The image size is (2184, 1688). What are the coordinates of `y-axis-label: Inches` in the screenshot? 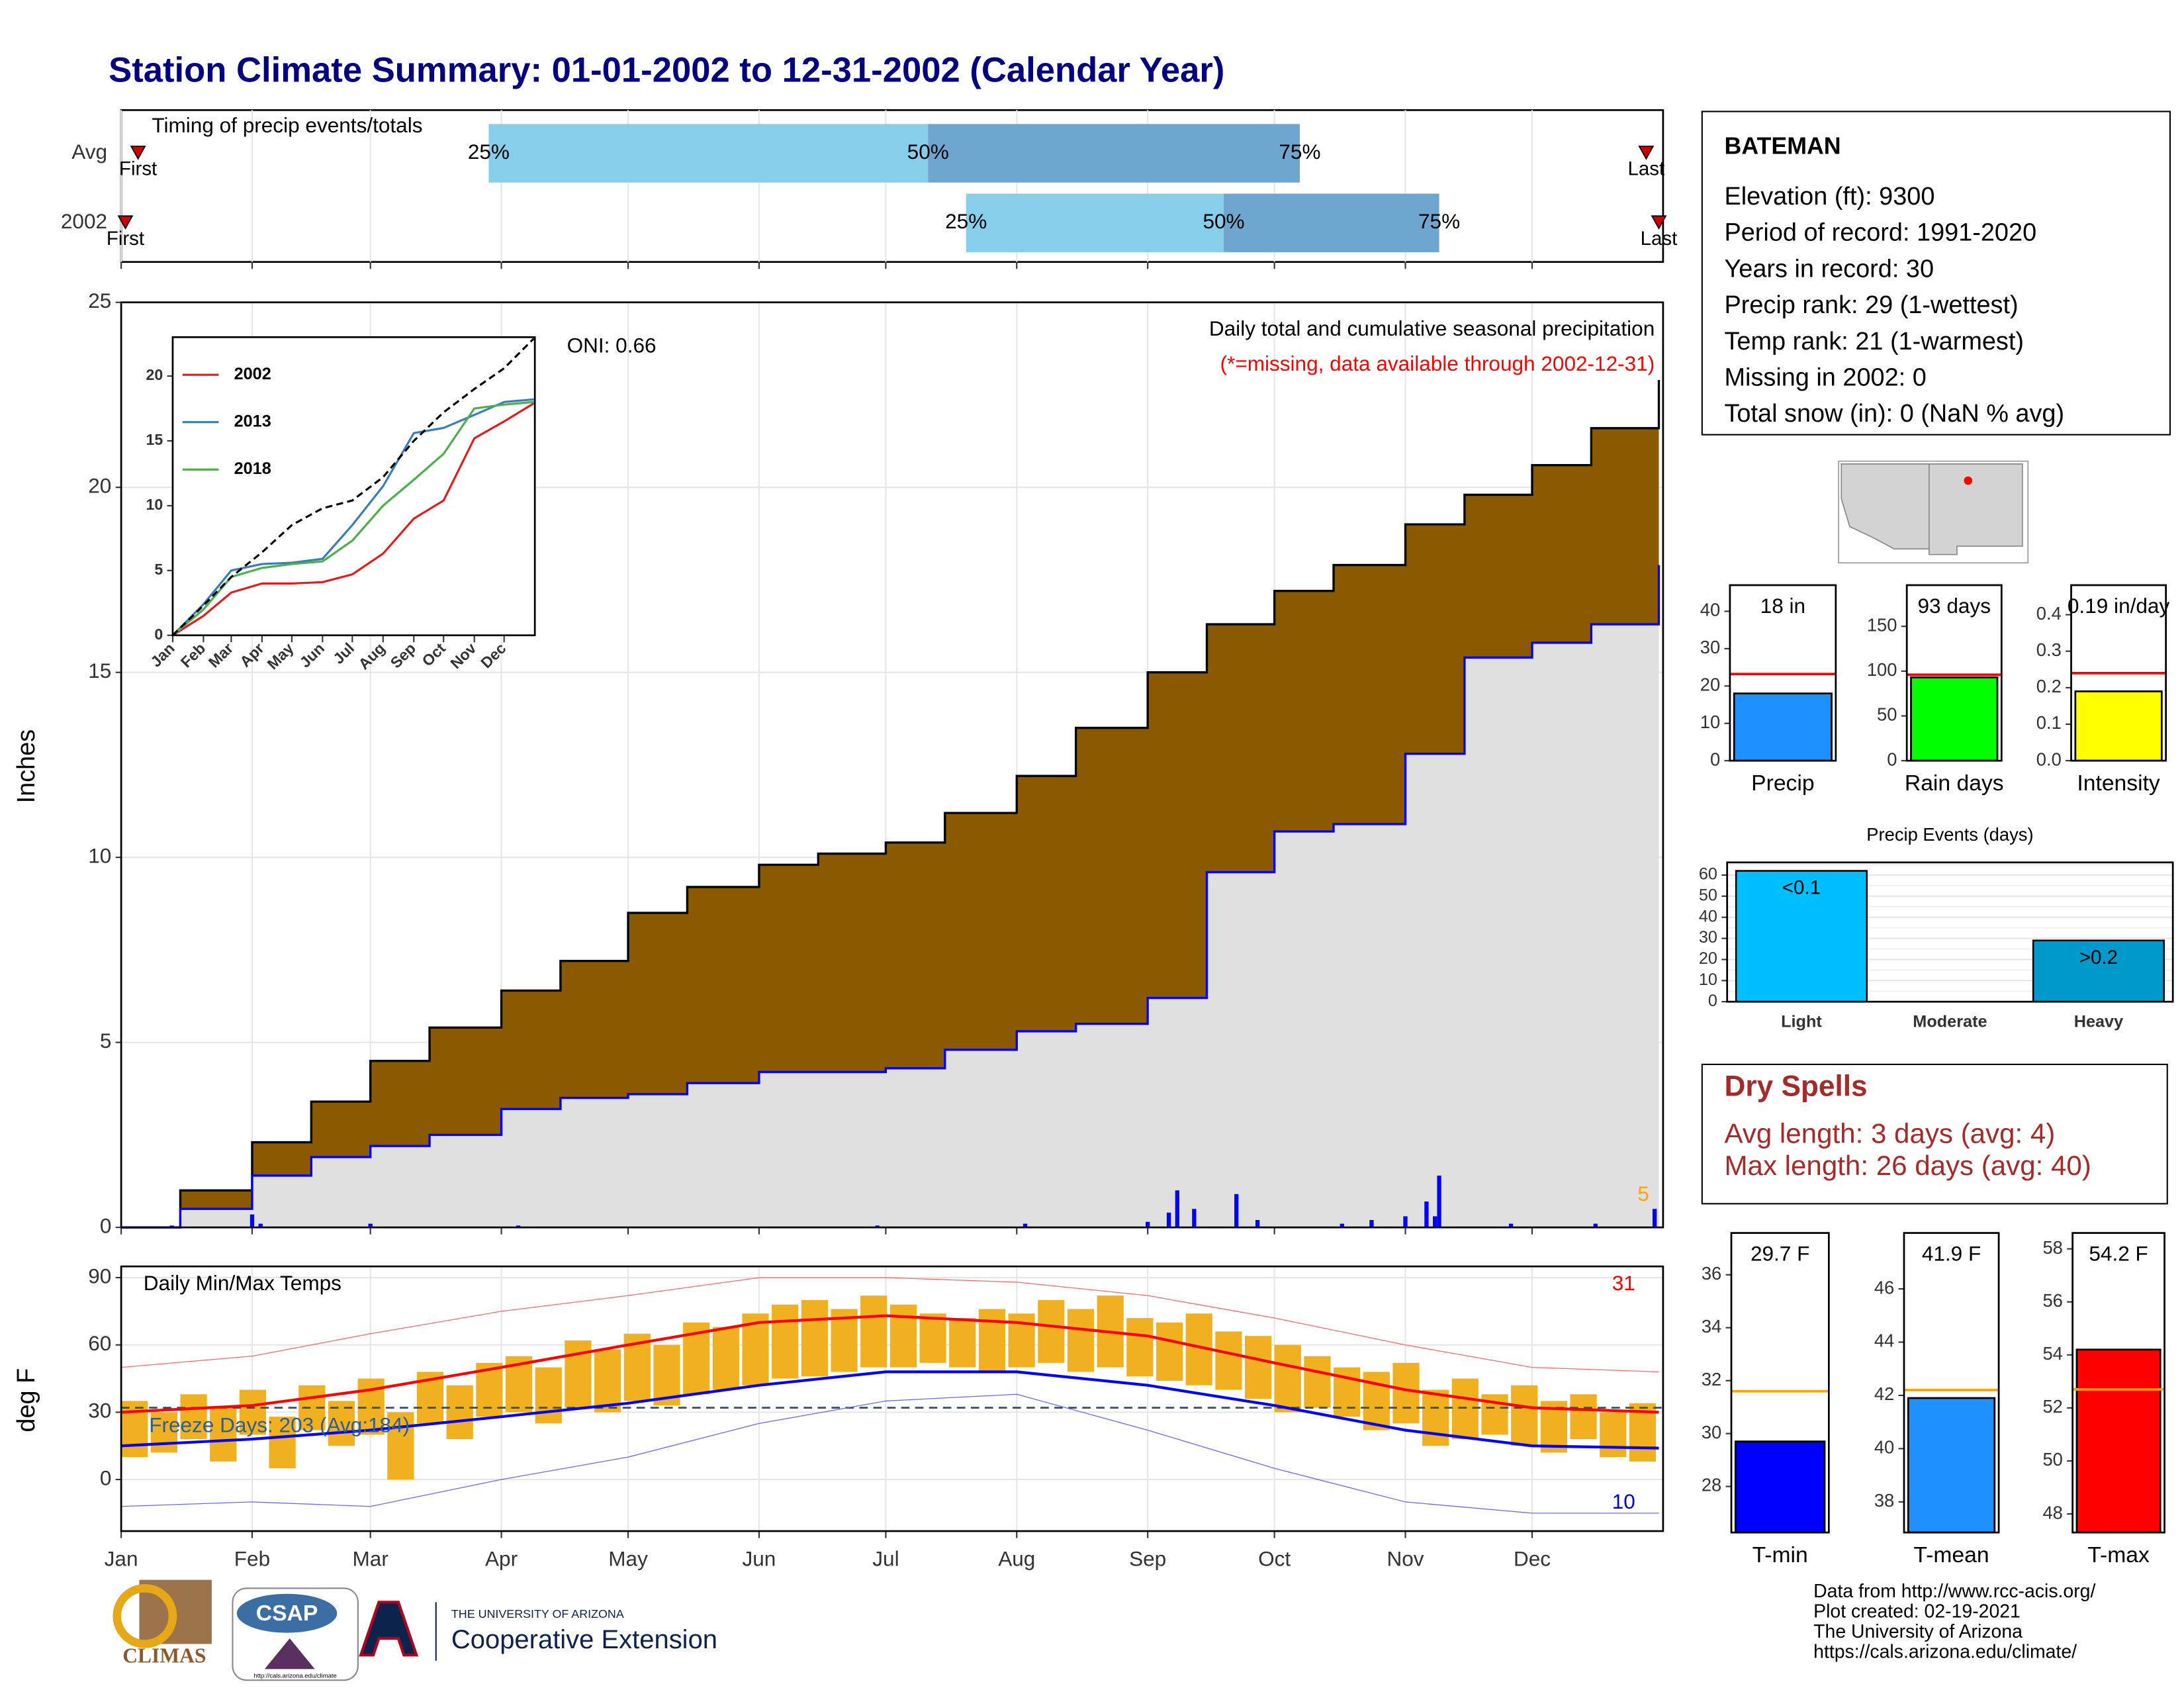 It's located at (26, 766).